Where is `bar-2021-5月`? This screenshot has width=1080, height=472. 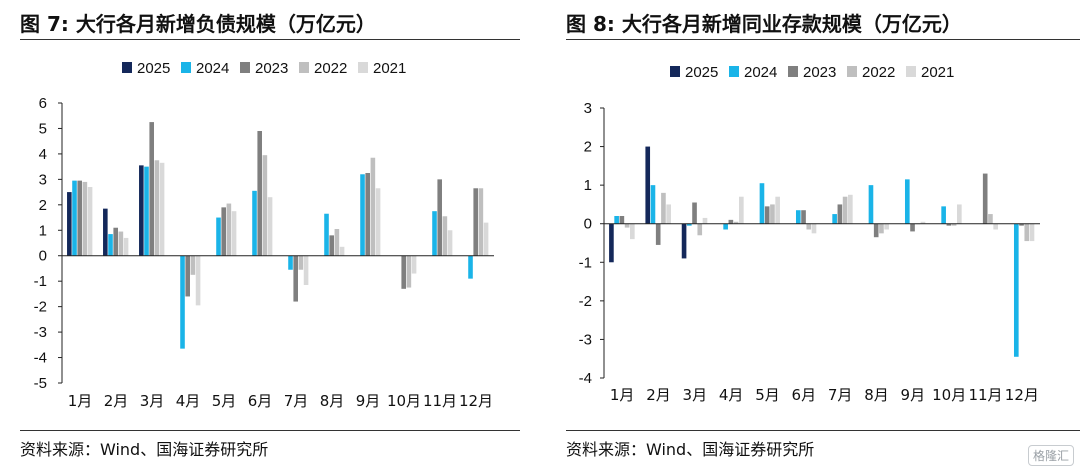
bar-2021-5月 is located at coordinates (777, 210).